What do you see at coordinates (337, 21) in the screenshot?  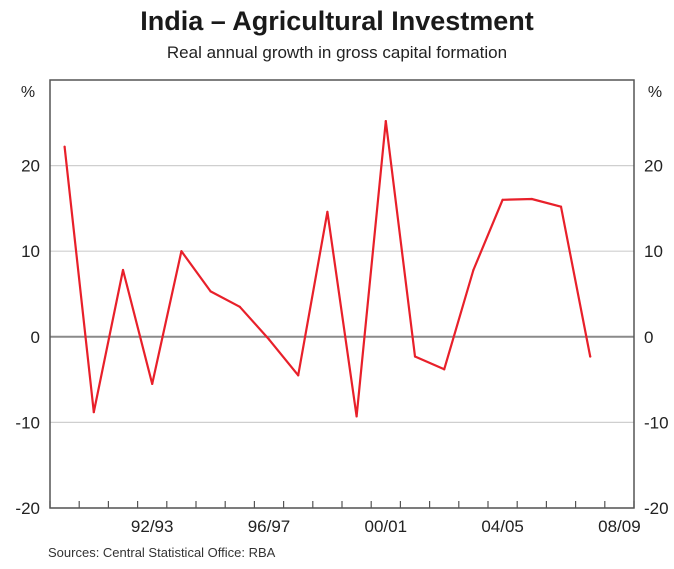 I see `chart-title: India – Agricultural Investment` at bounding box center [337, 21].